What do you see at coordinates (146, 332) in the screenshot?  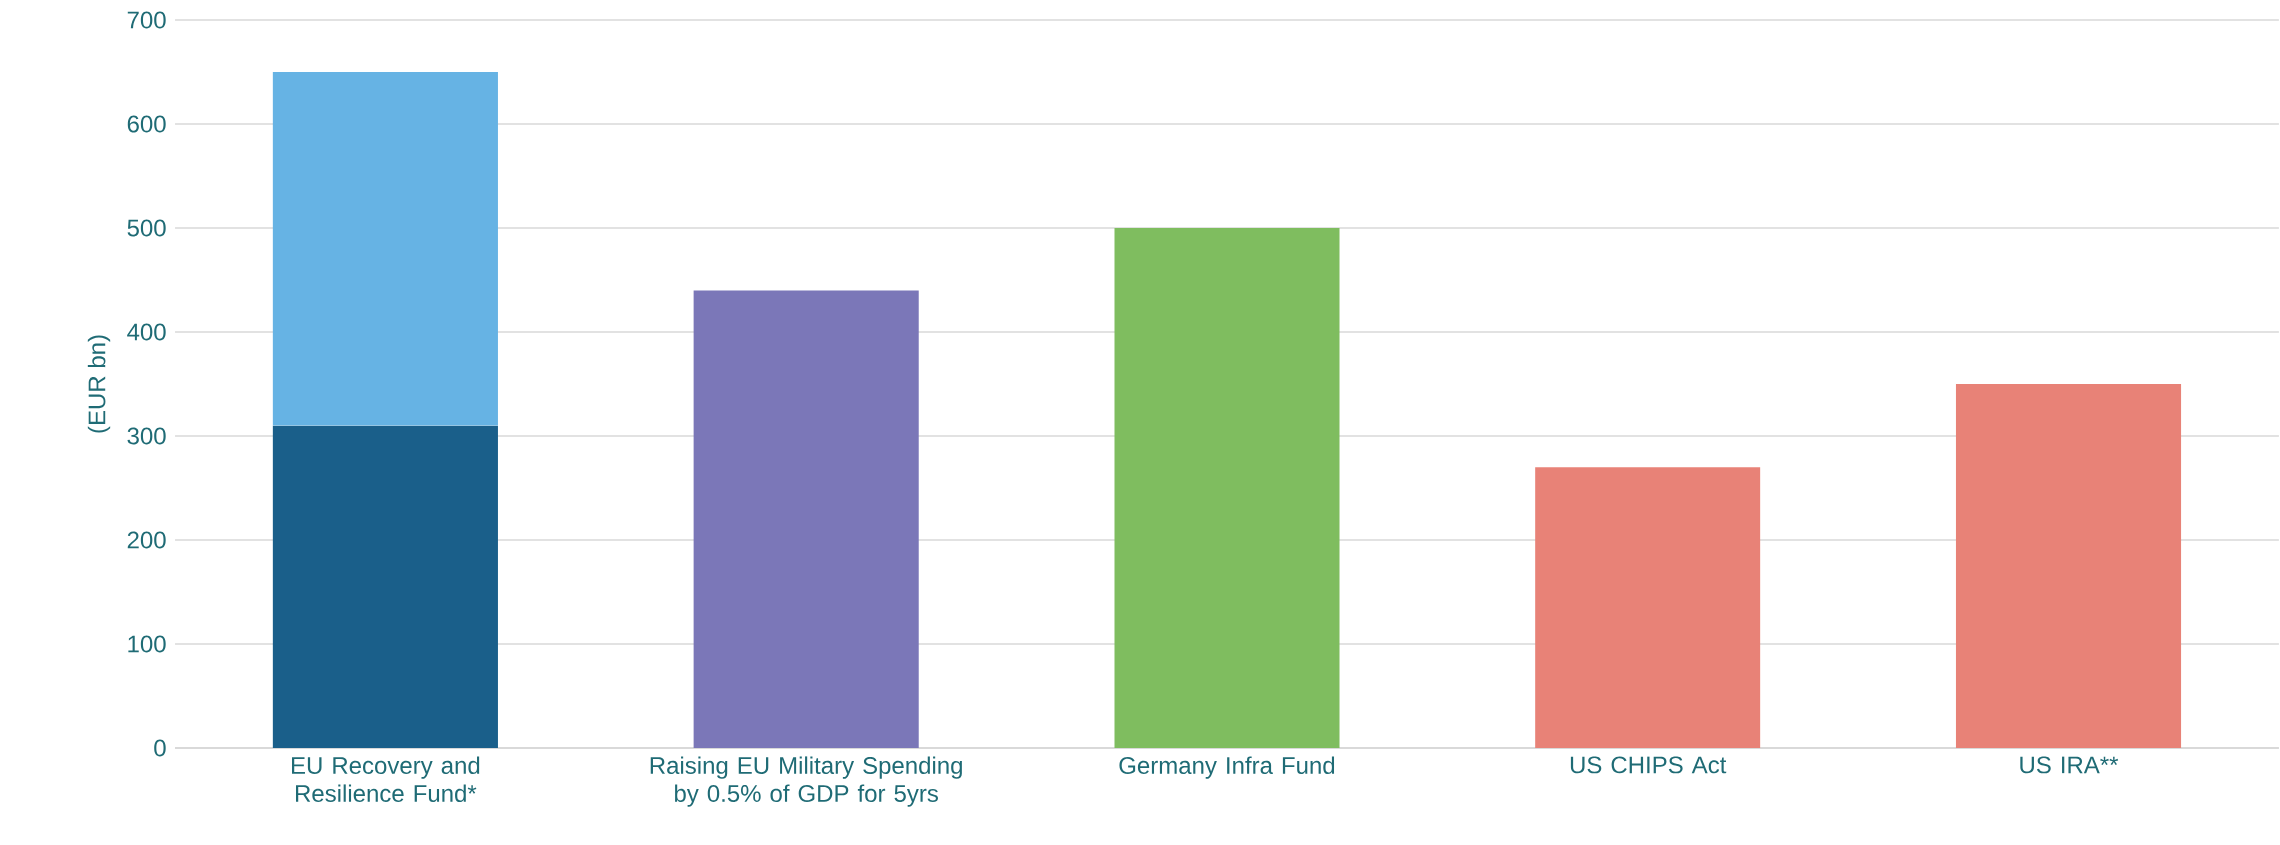 I see `y-tick-label: 400` at bounding box center [146, 332].